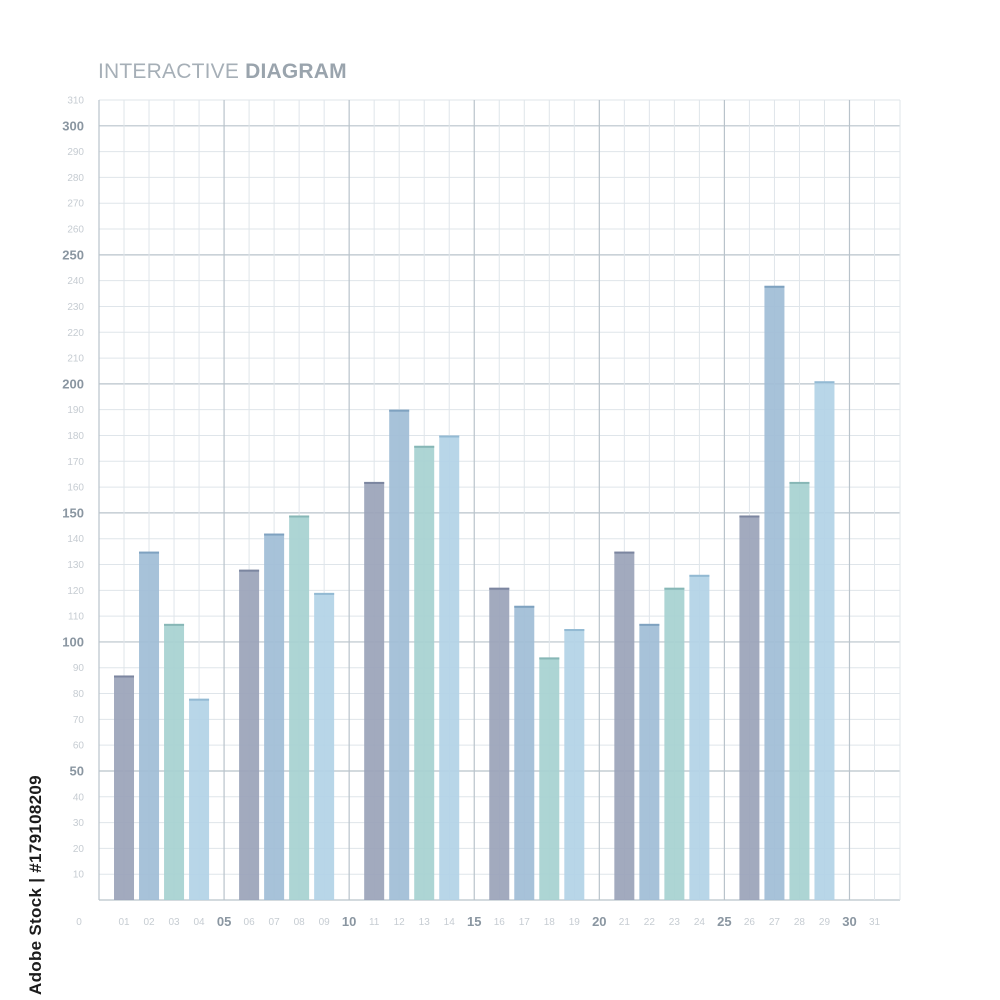 The width and height of the screenshot is (1000, 1000). What do you see at coordinates (79, 849) in the screenshot?
I see `y-tick-label: 20` at bounding box center [79, 849].